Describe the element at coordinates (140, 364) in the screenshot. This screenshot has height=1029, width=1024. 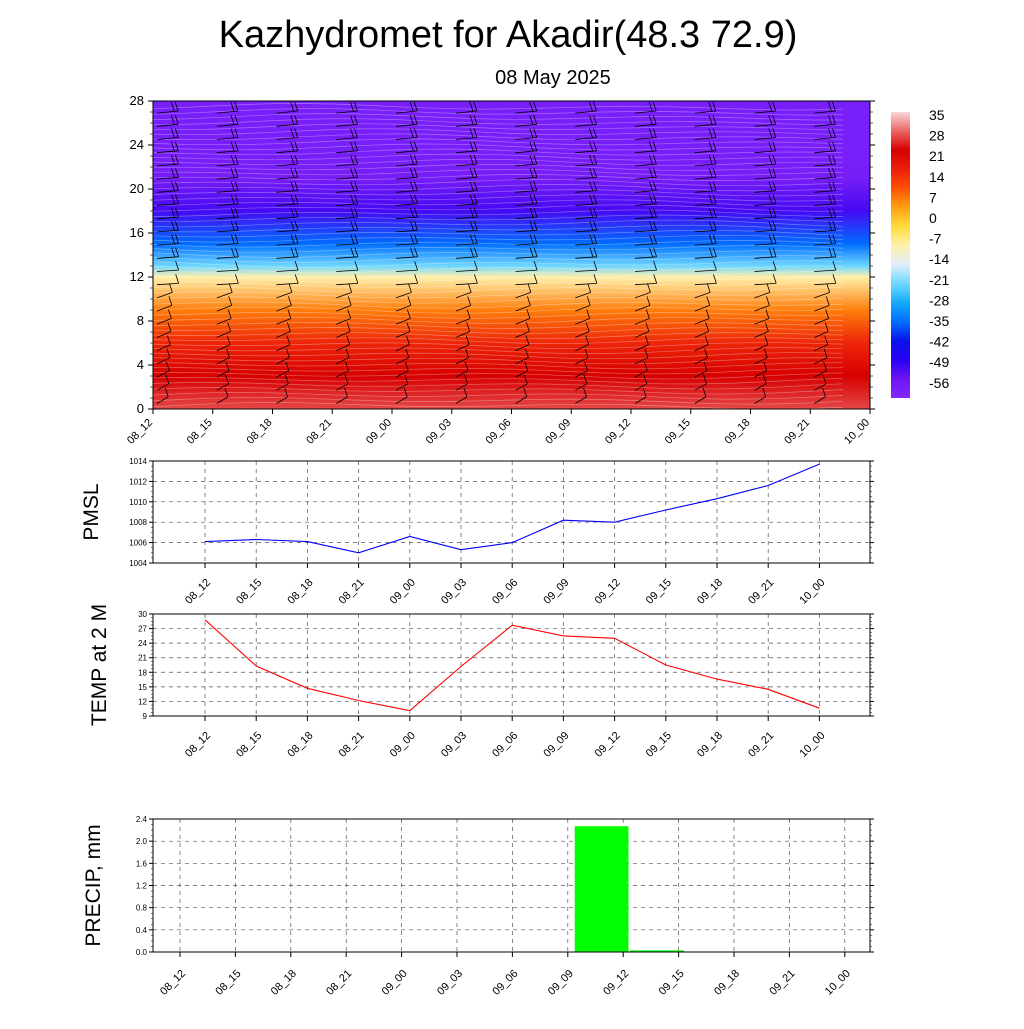
I see `y-tick-label: 4` at that location.